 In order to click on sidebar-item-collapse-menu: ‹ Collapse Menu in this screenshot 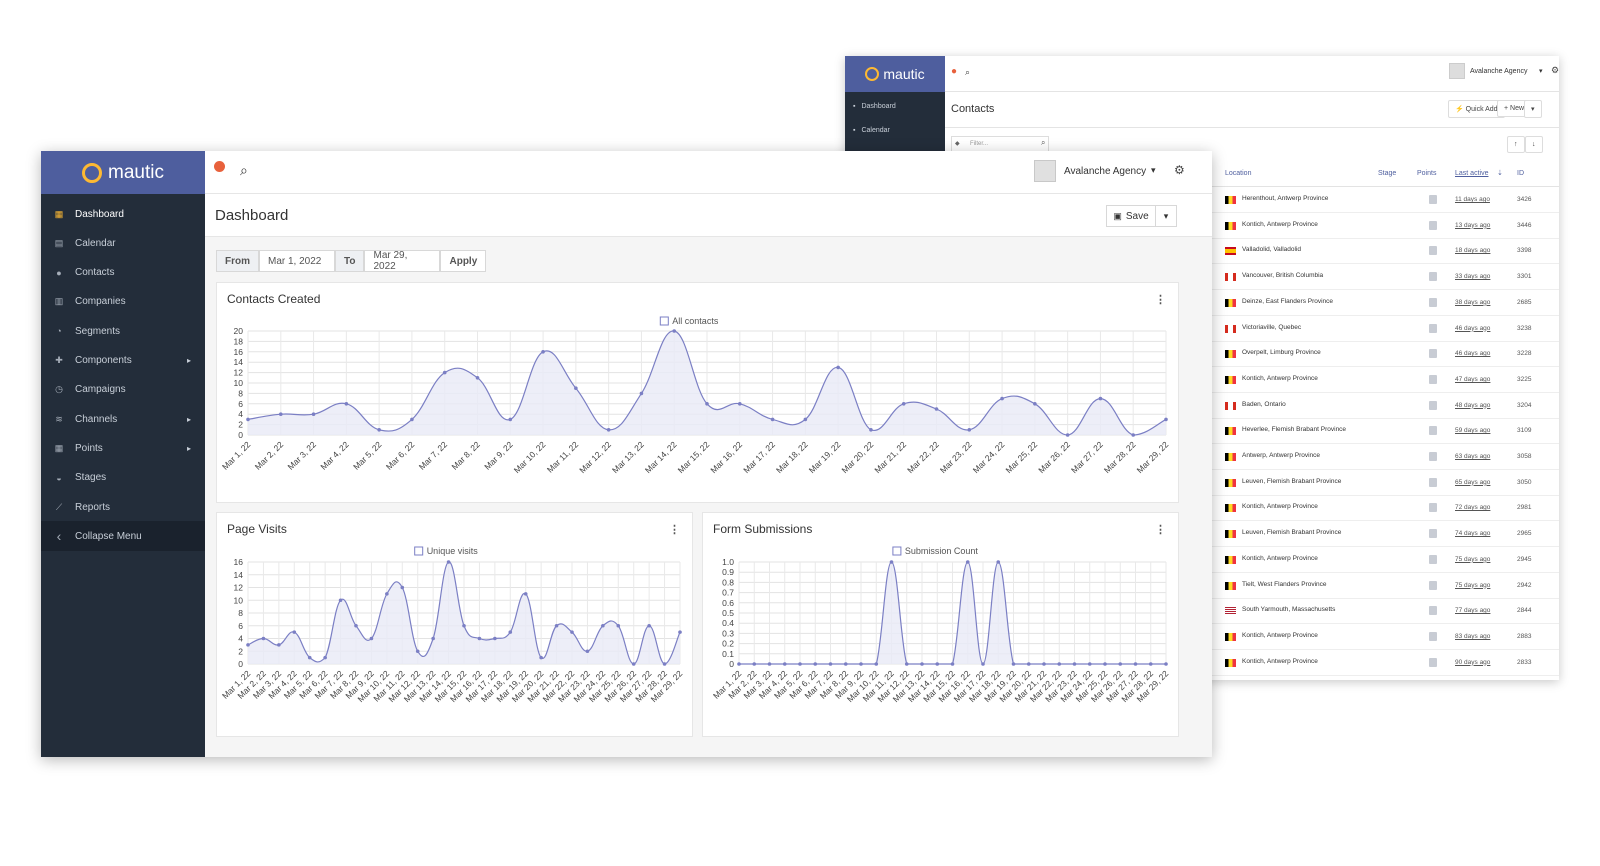, I will do `click(123, 536)`.